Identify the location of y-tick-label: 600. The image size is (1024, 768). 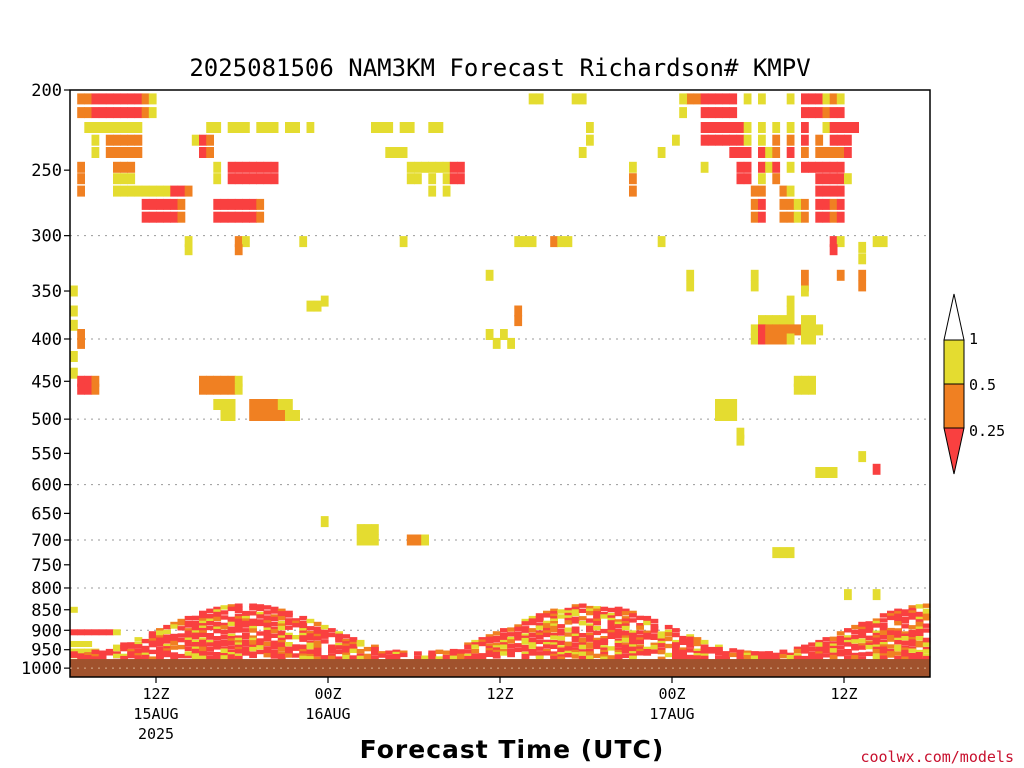
(46, 486).